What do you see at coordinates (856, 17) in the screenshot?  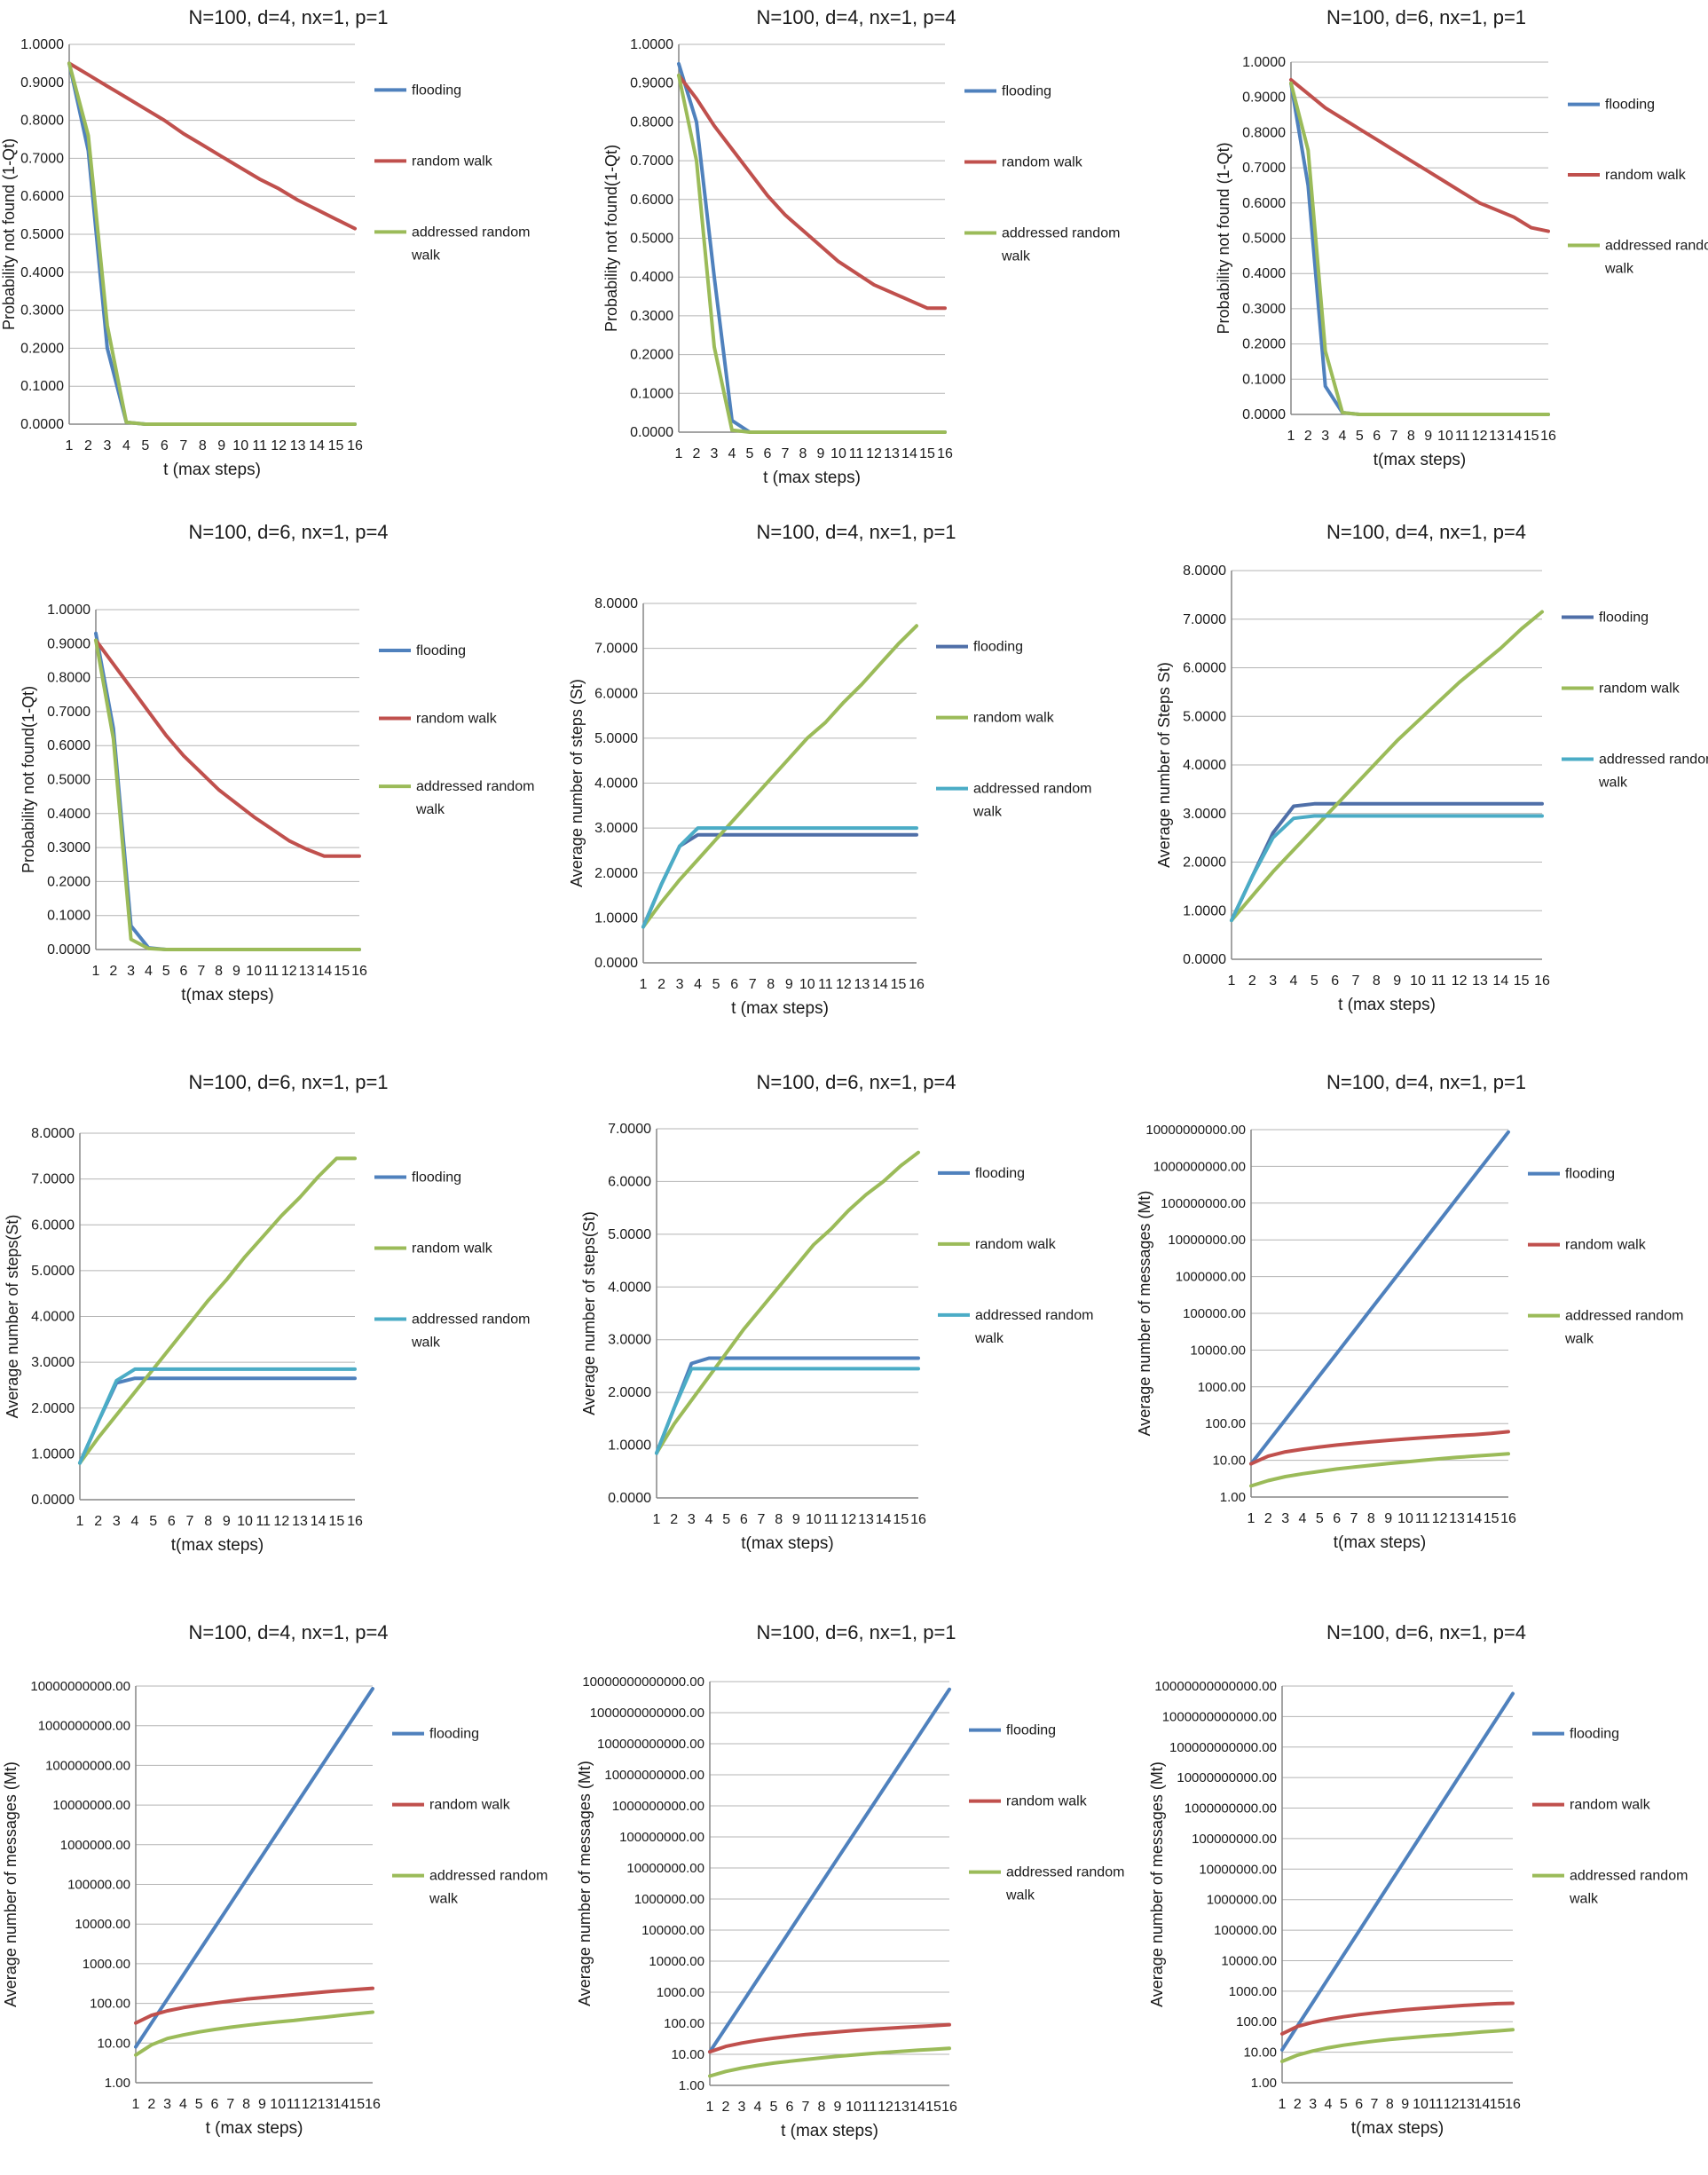 I see `chart-title: N=100, d=4, nx=1, p=4` at bounding box center [856, 17].